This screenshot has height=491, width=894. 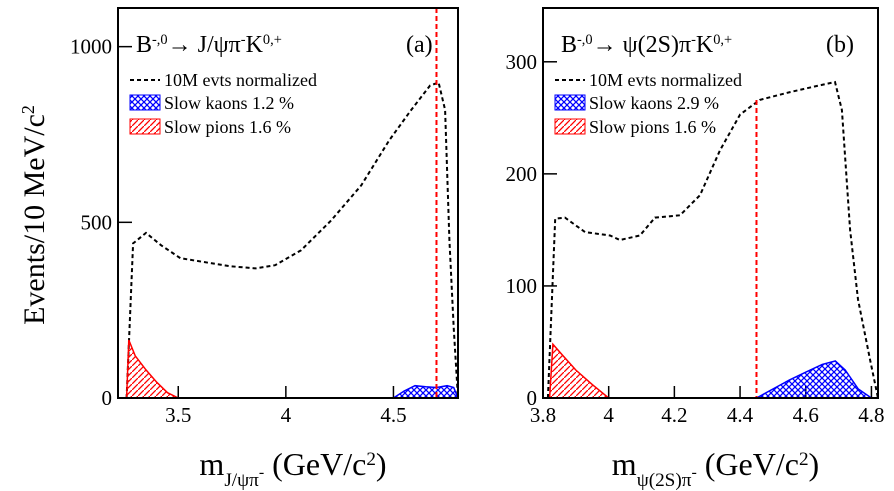 What do you see at coordinates (642, 45) in the screenshot?
I see `panel-title-part: → ψ(2S)π` at bounding box center [642, 45].